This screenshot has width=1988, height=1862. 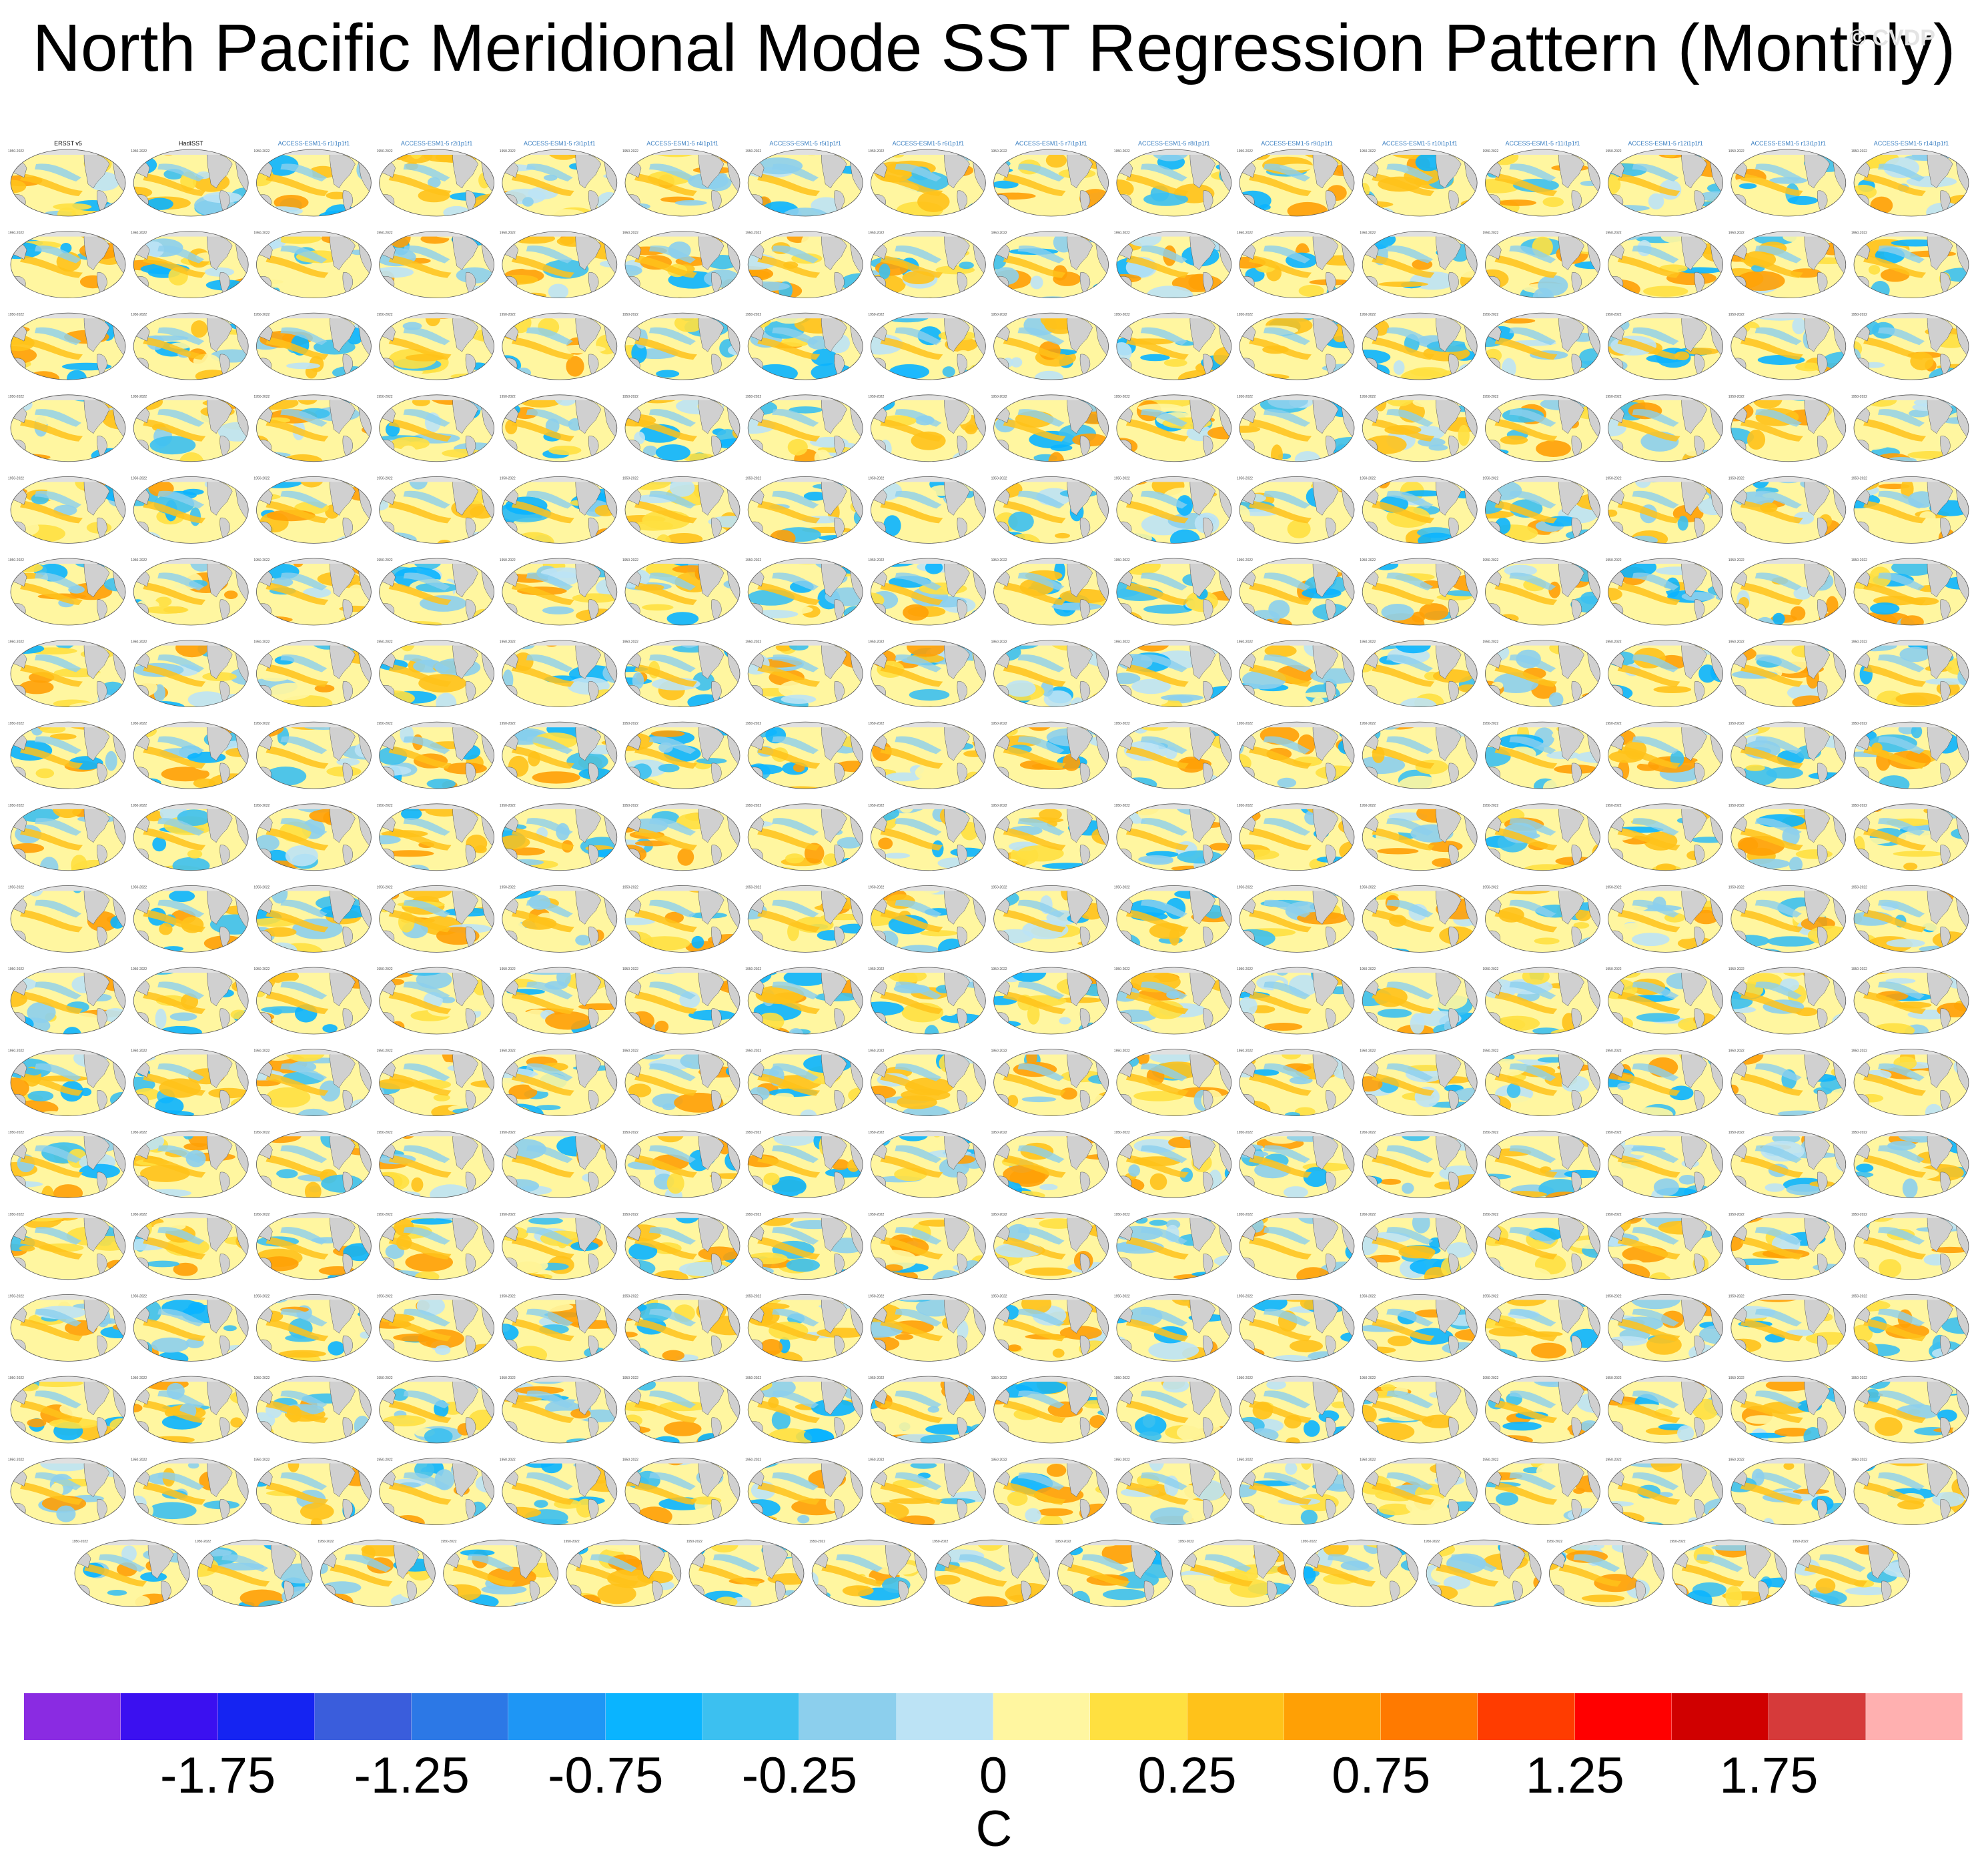 I want to click on panel-title: ACCESS-ESM1-5 r2i1p1f1, so click(x=437, y=143).